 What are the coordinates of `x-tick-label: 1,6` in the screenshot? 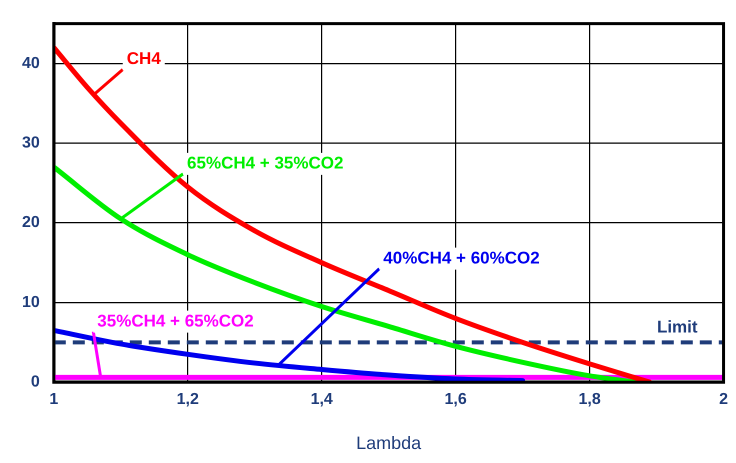 It's located at (455, 399).